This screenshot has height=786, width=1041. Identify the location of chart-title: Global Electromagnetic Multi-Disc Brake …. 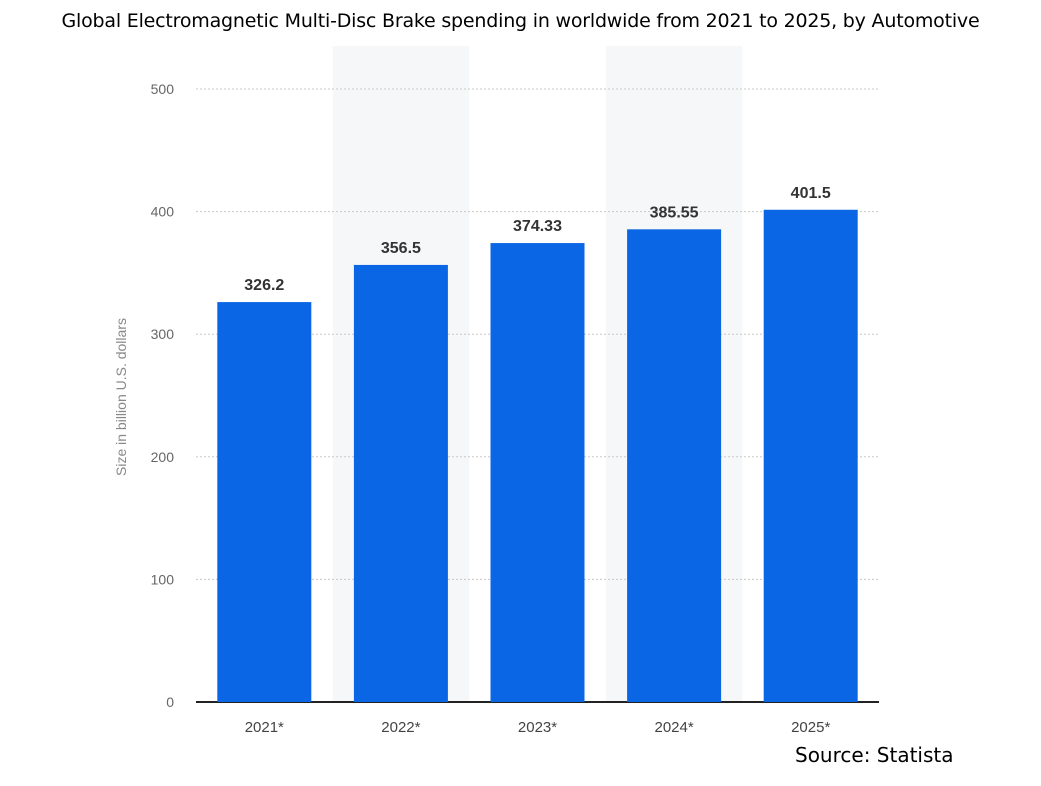
(520, 21).